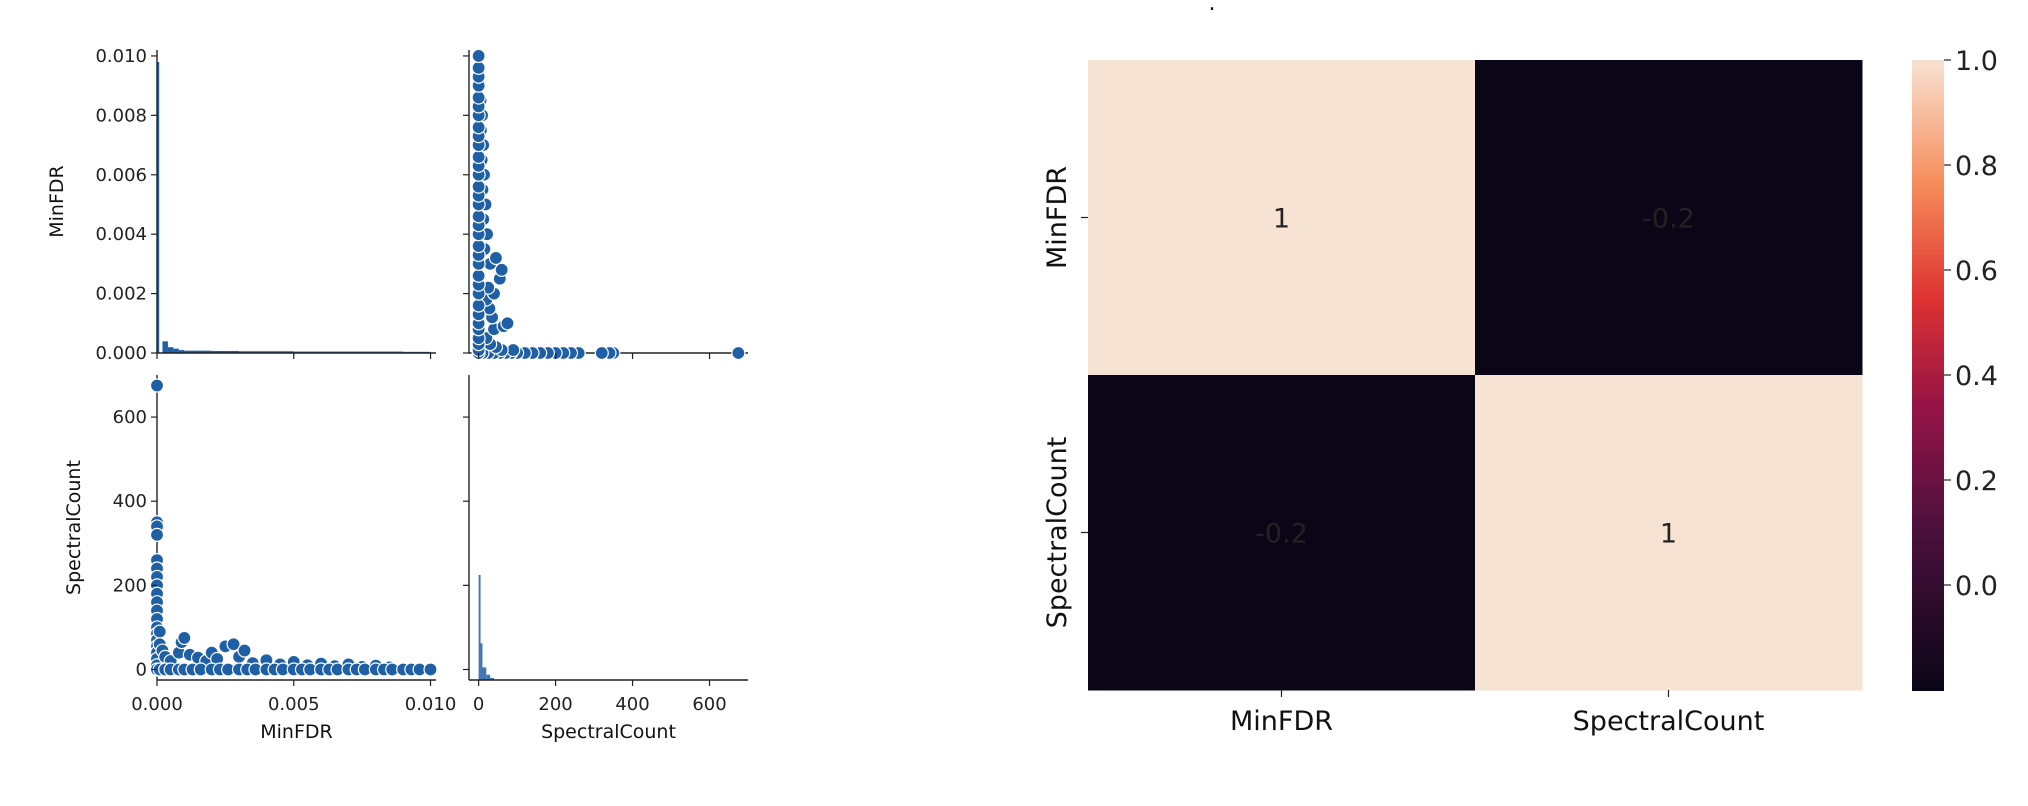 The height and width of the screenshot is (806, 2028). I want to click on y-axis-label-spectralcount: SpectralCount, so click(74, 527).